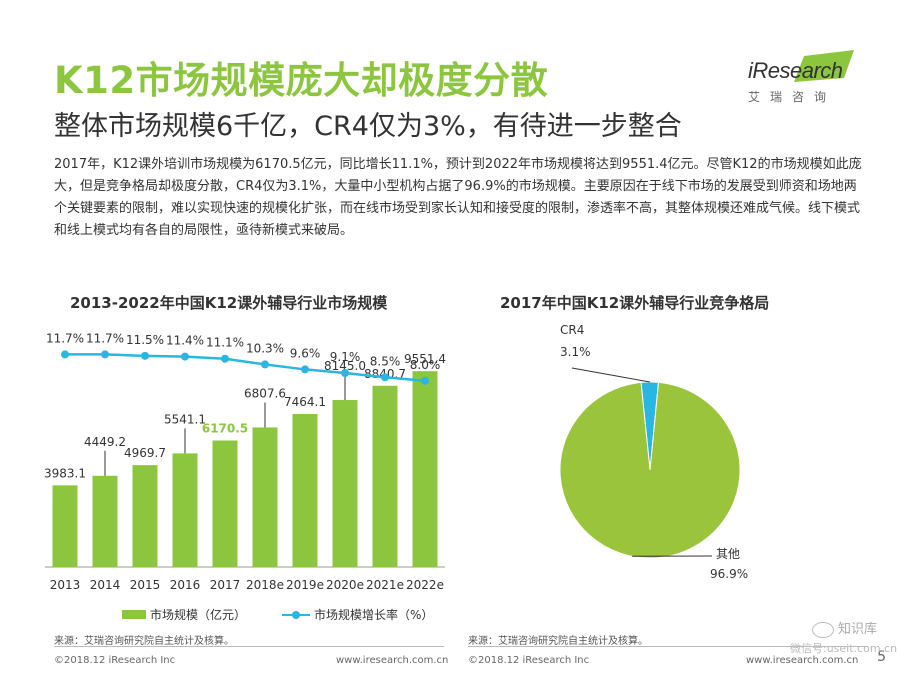 Image resolution: width=900 pixels, height=675 pixels. I want to click on rate-label: 11.1%, so click(225, 343).